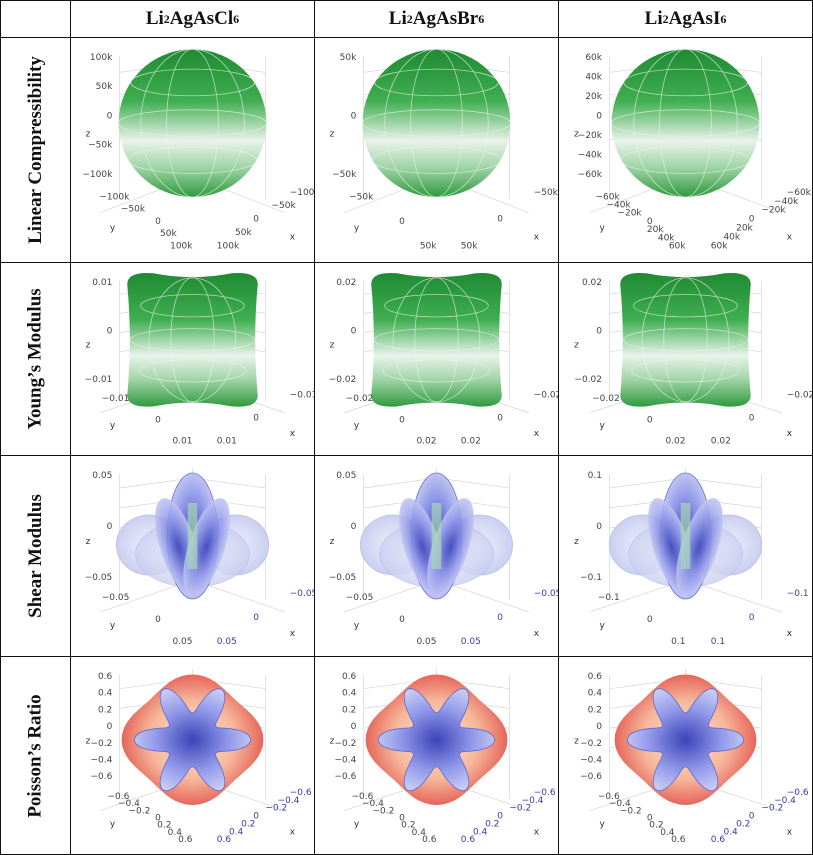  Describe the element at coordinates (97, 175) in the screenshot. I see `z-tick-label: −100k` at that location.